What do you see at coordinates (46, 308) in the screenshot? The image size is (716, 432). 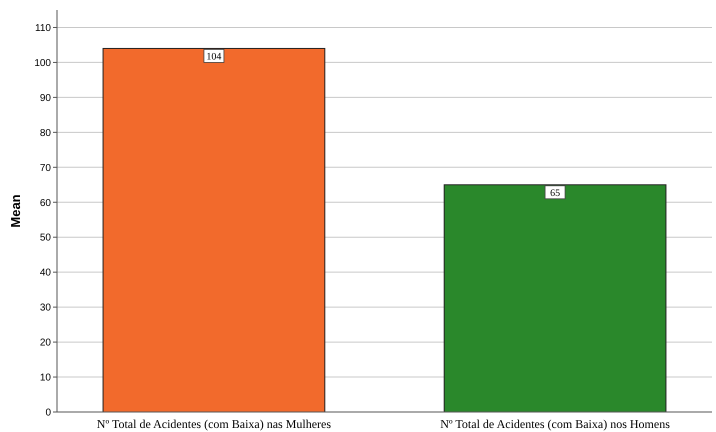 I see `y-tick-label: 30` at bounding box center [46, 308].